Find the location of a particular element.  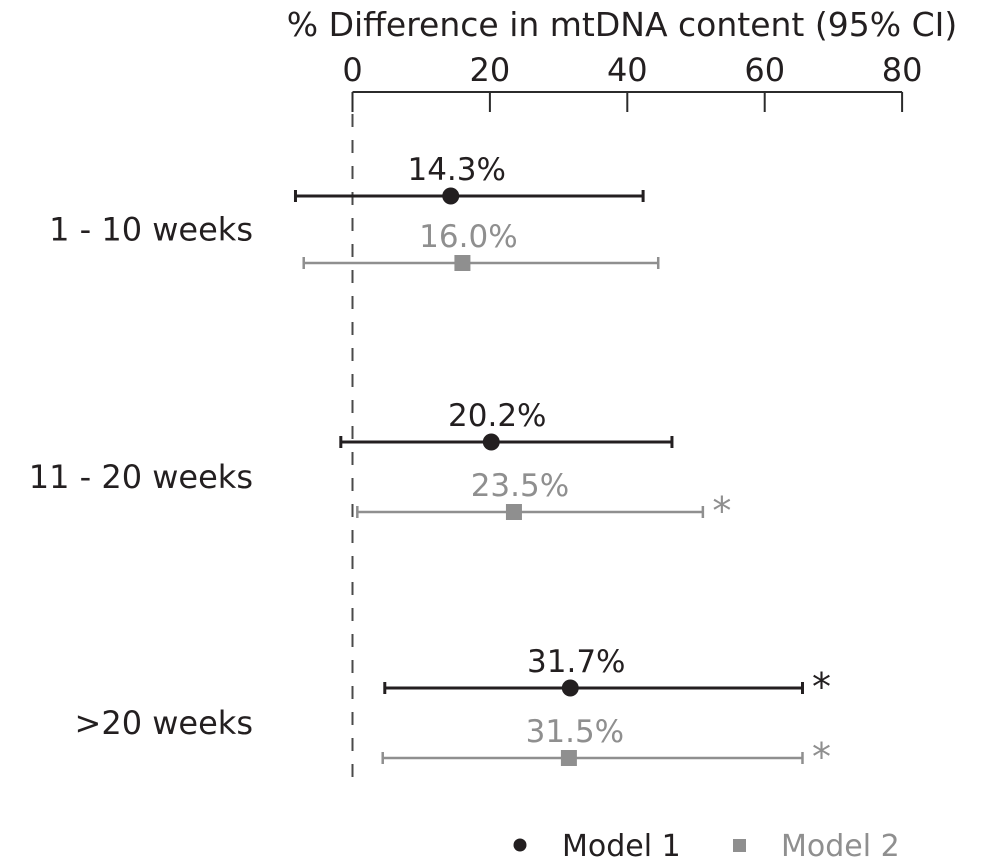

point-marker-g2-model1 is located at coordinates (491, 442).